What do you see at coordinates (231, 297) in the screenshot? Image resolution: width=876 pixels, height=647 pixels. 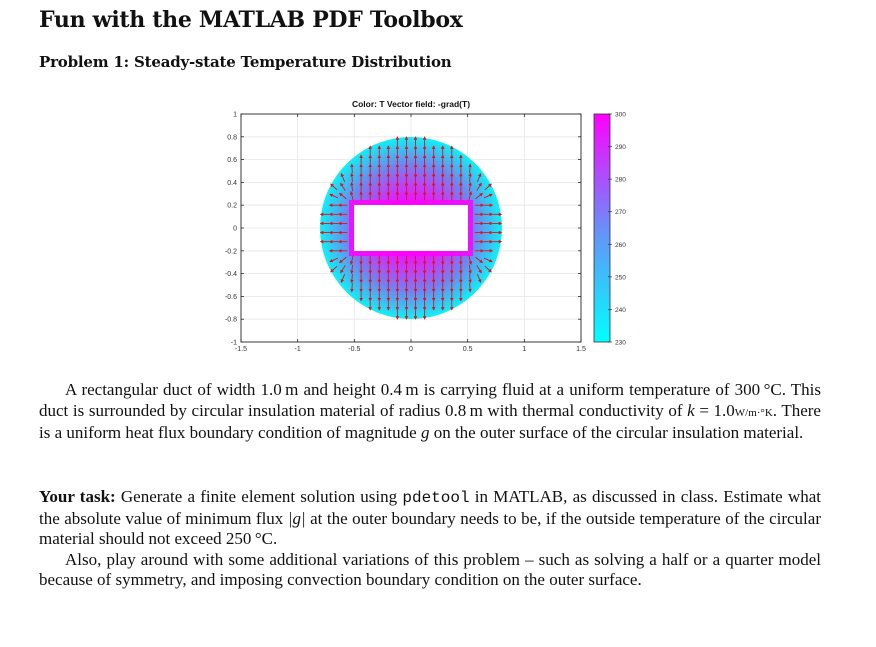 I see `svg-text: -0.6` at bounding box center [231, 297].